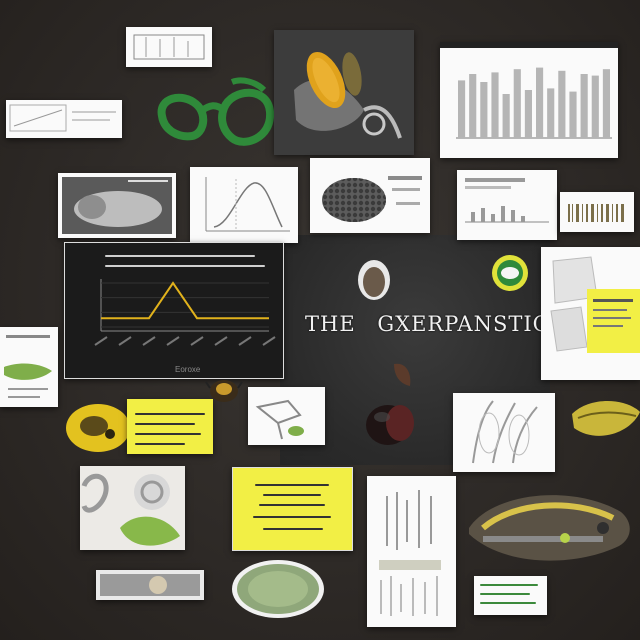  What do you see at coordinates (278, 589) in the screenshot?
I see `melon-icon` at bounding box center [278, 589].